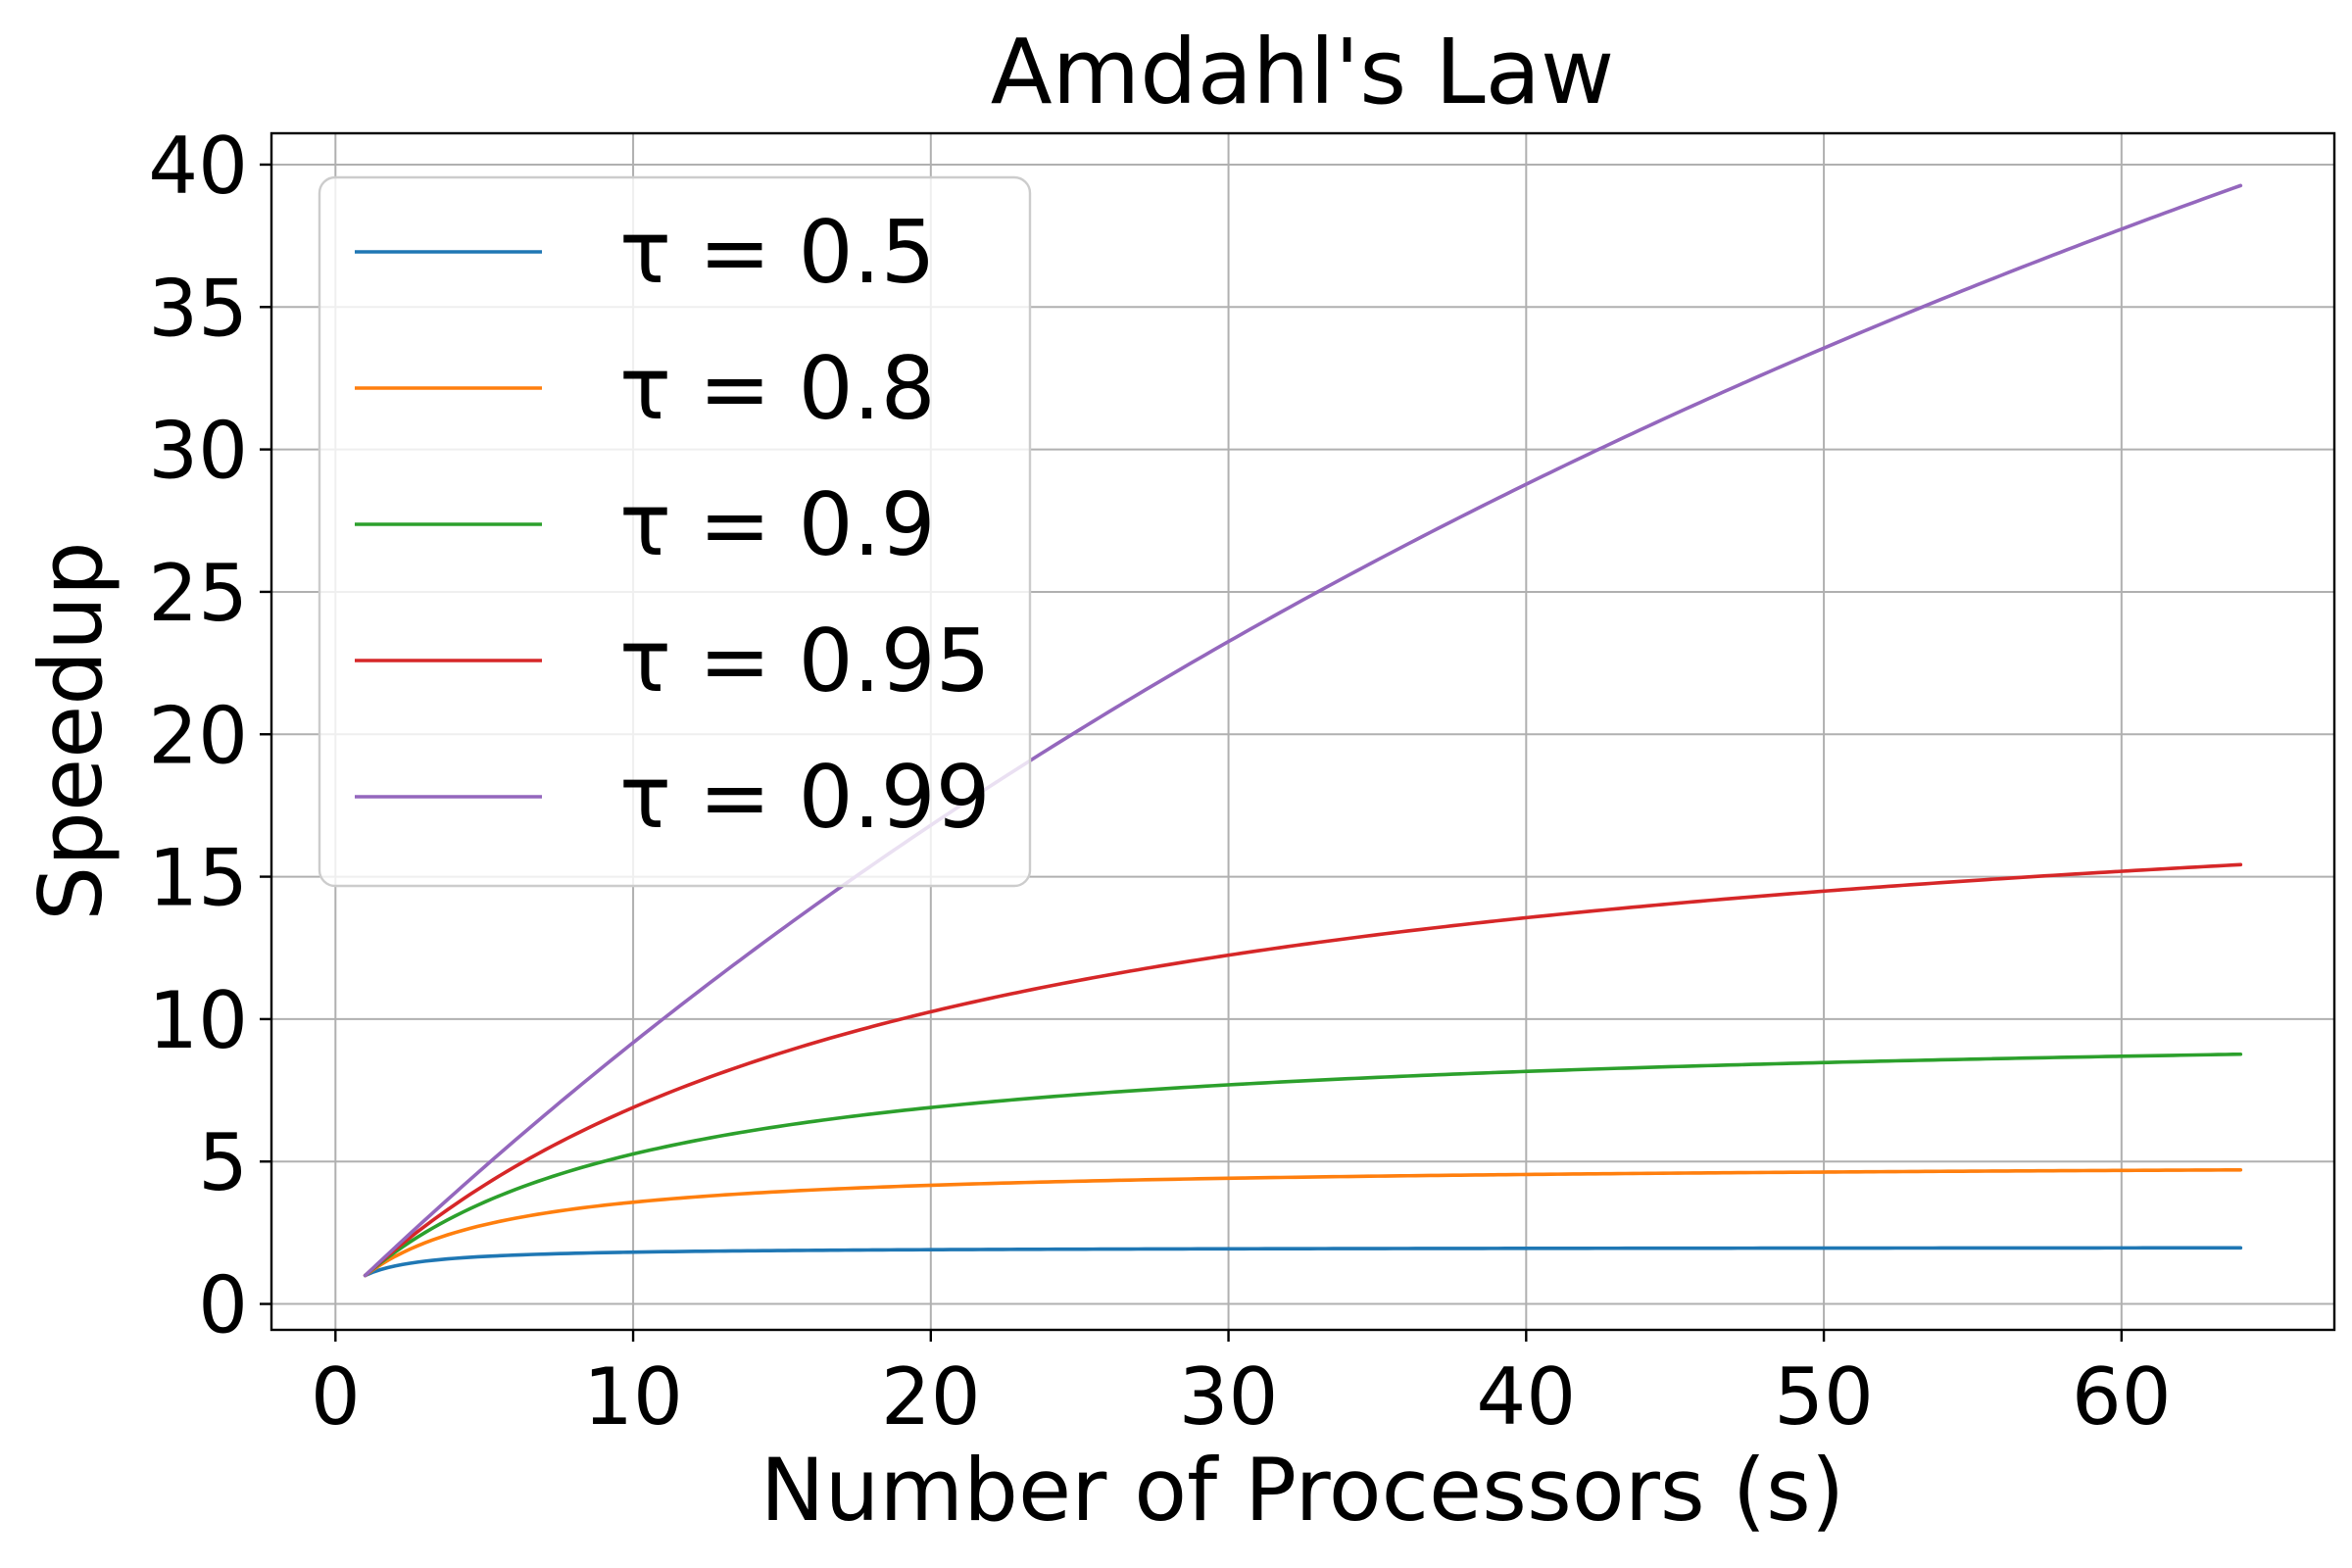 The width and height of the screenshot is (2352, 1568). I want to click on x-axis-label: Number of Processors (s), so click(1302, 1490).